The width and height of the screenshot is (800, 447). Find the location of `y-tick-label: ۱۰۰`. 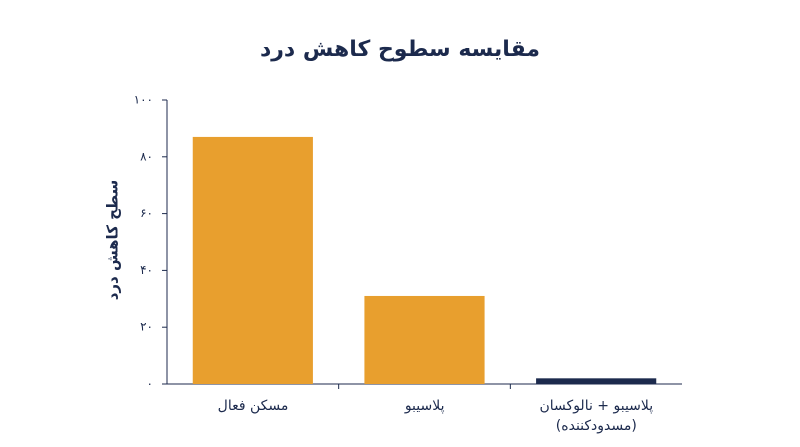

y-tick-label: ۱۰۰ is located at coordinates (143, 100).